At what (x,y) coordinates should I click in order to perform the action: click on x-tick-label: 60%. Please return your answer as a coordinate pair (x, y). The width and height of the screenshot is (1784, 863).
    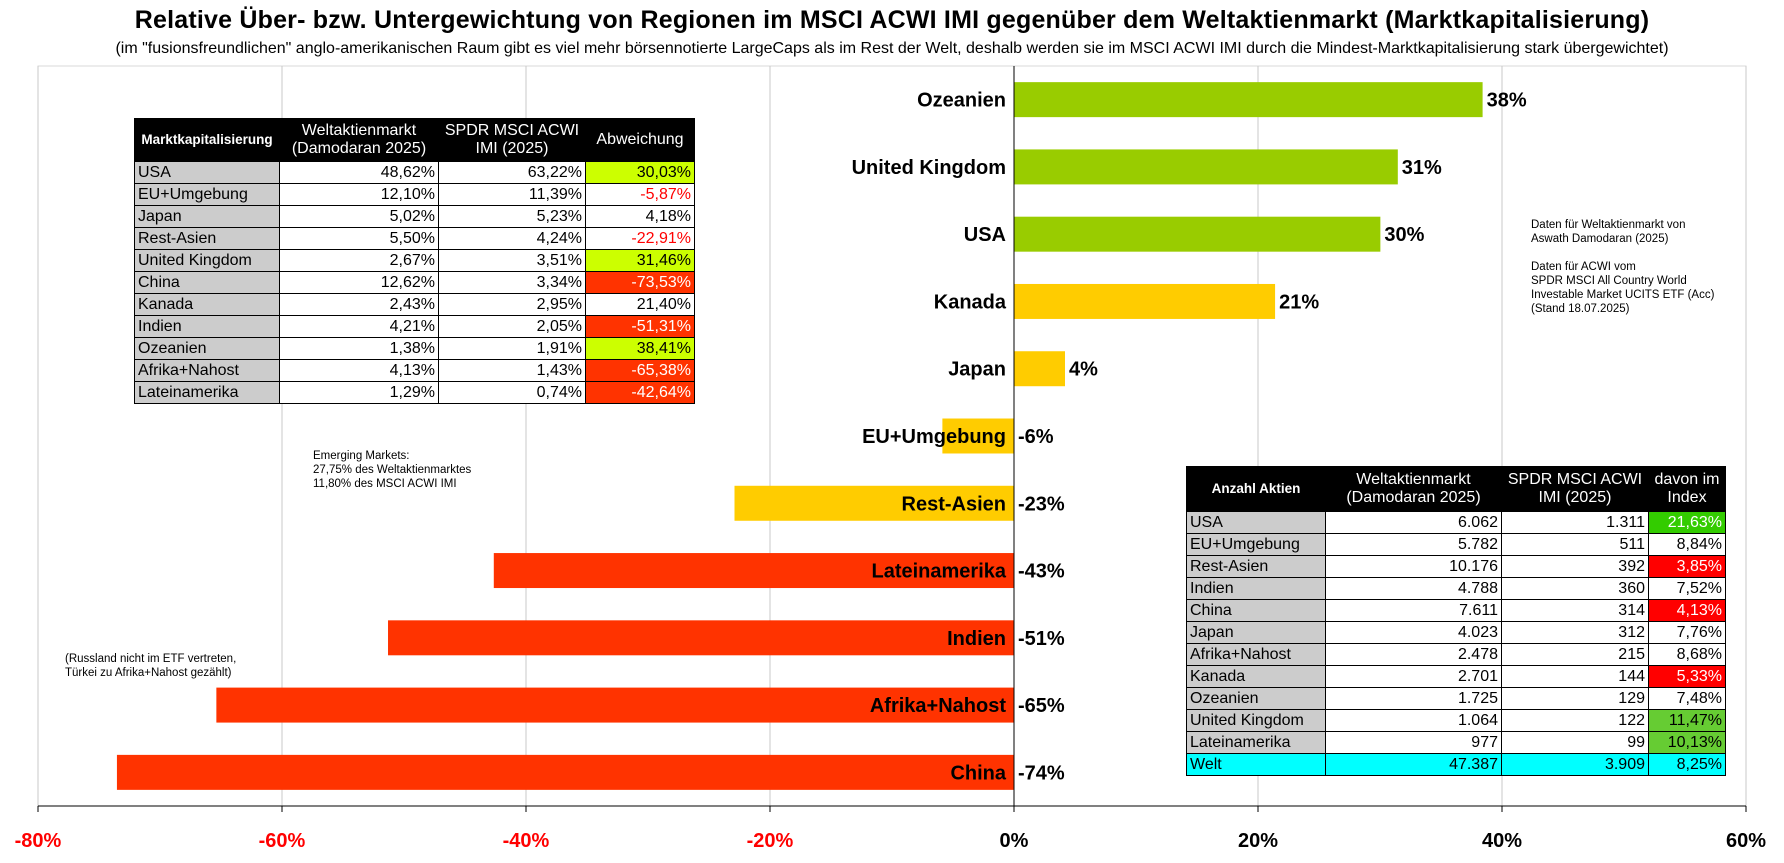
    Looking at the image, I should click on (1746, 841).